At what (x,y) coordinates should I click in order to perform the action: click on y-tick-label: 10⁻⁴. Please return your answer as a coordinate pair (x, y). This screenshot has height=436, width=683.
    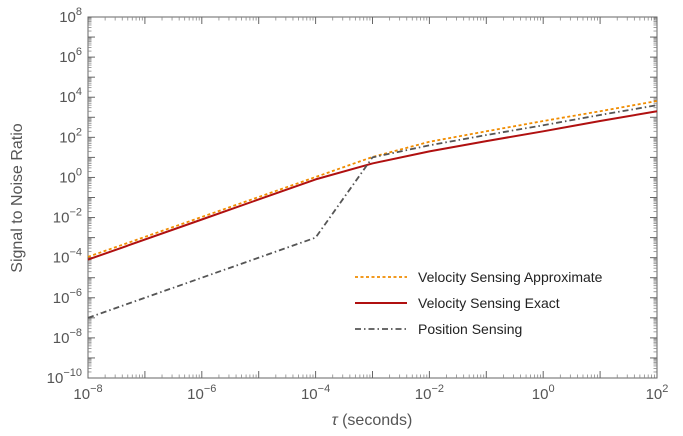
    Looking at the image, I should click on (67, 257).